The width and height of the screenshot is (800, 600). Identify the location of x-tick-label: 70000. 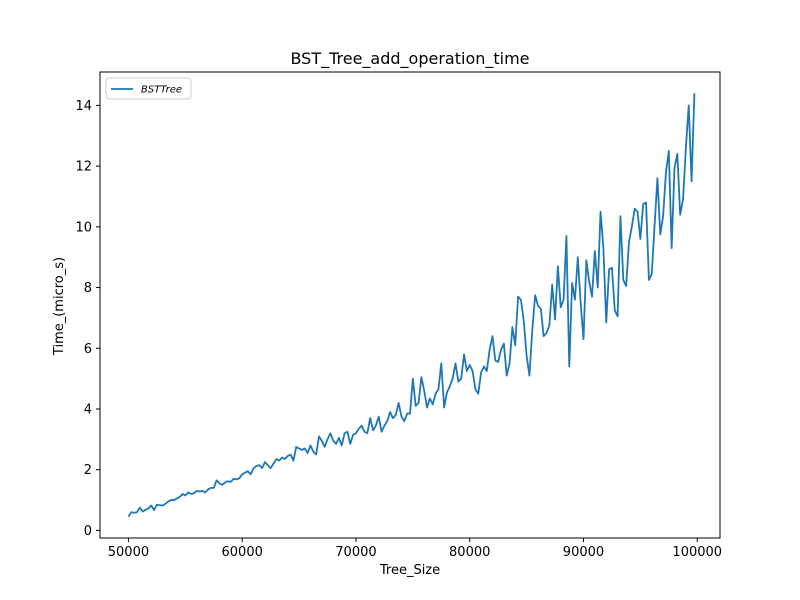
(355, 552).